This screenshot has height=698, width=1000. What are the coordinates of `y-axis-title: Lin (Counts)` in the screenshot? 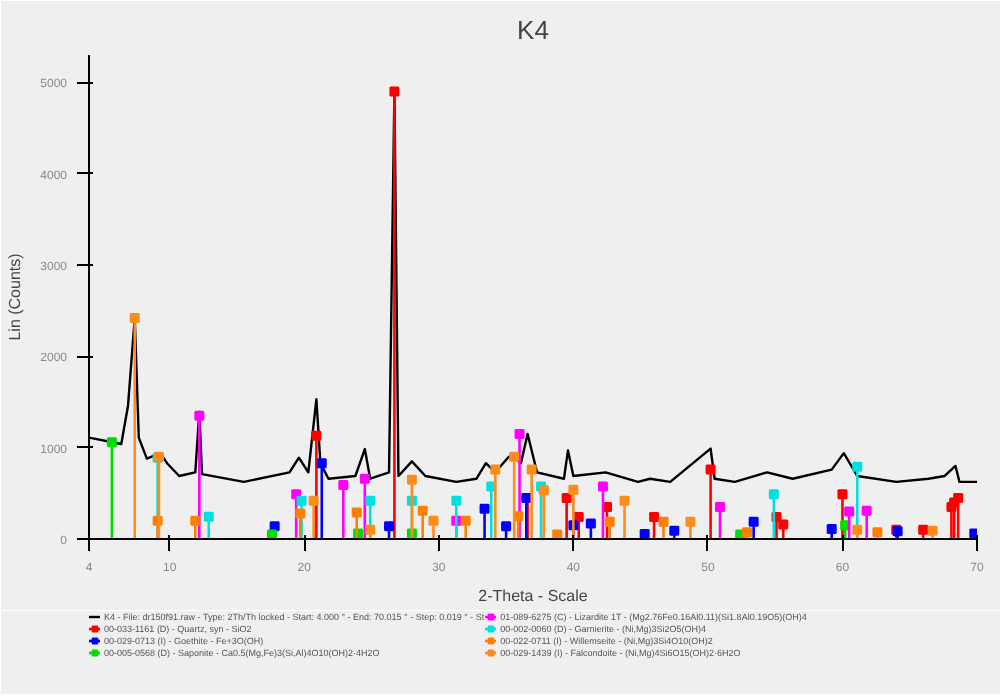 It's located at (15, 296).